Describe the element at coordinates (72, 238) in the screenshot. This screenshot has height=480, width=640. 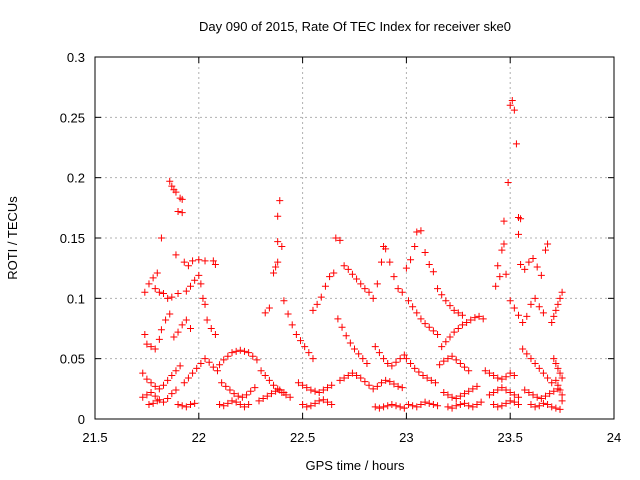
I see `y-tick-label: 0.15` at that location.